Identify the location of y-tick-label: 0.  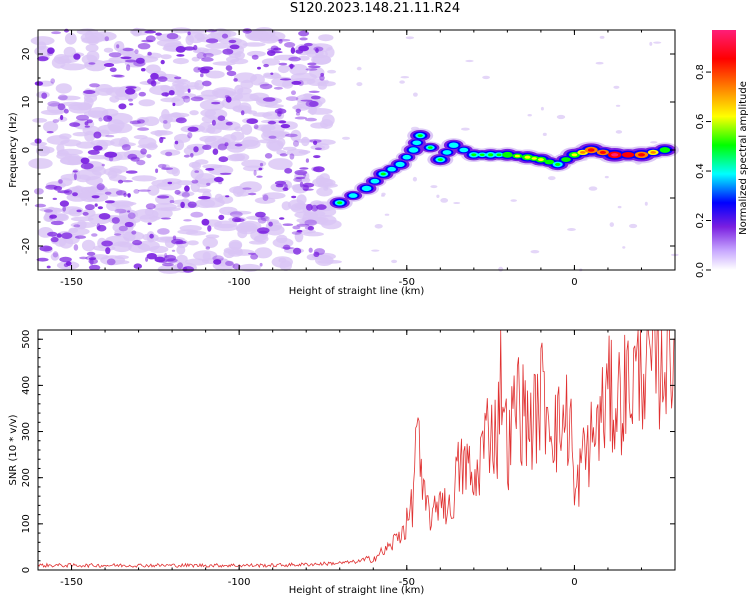
(26, 150).